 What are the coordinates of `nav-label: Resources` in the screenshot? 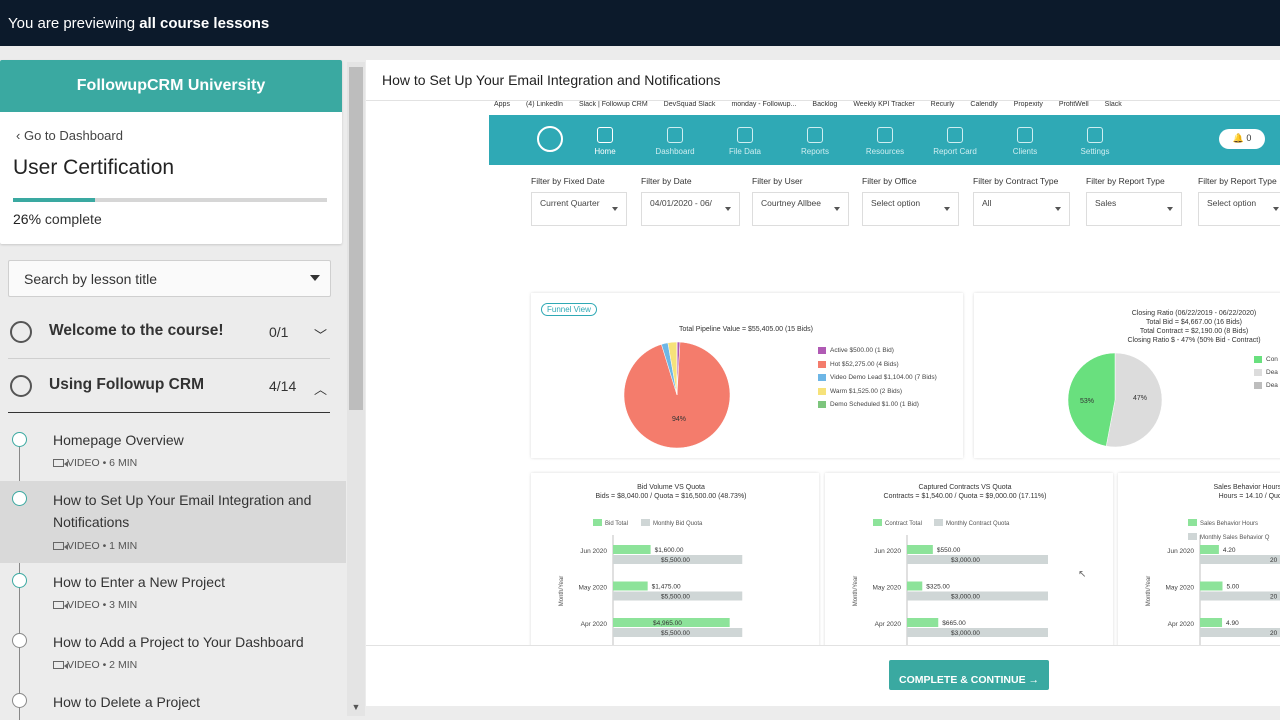 It's located at (885, 151).